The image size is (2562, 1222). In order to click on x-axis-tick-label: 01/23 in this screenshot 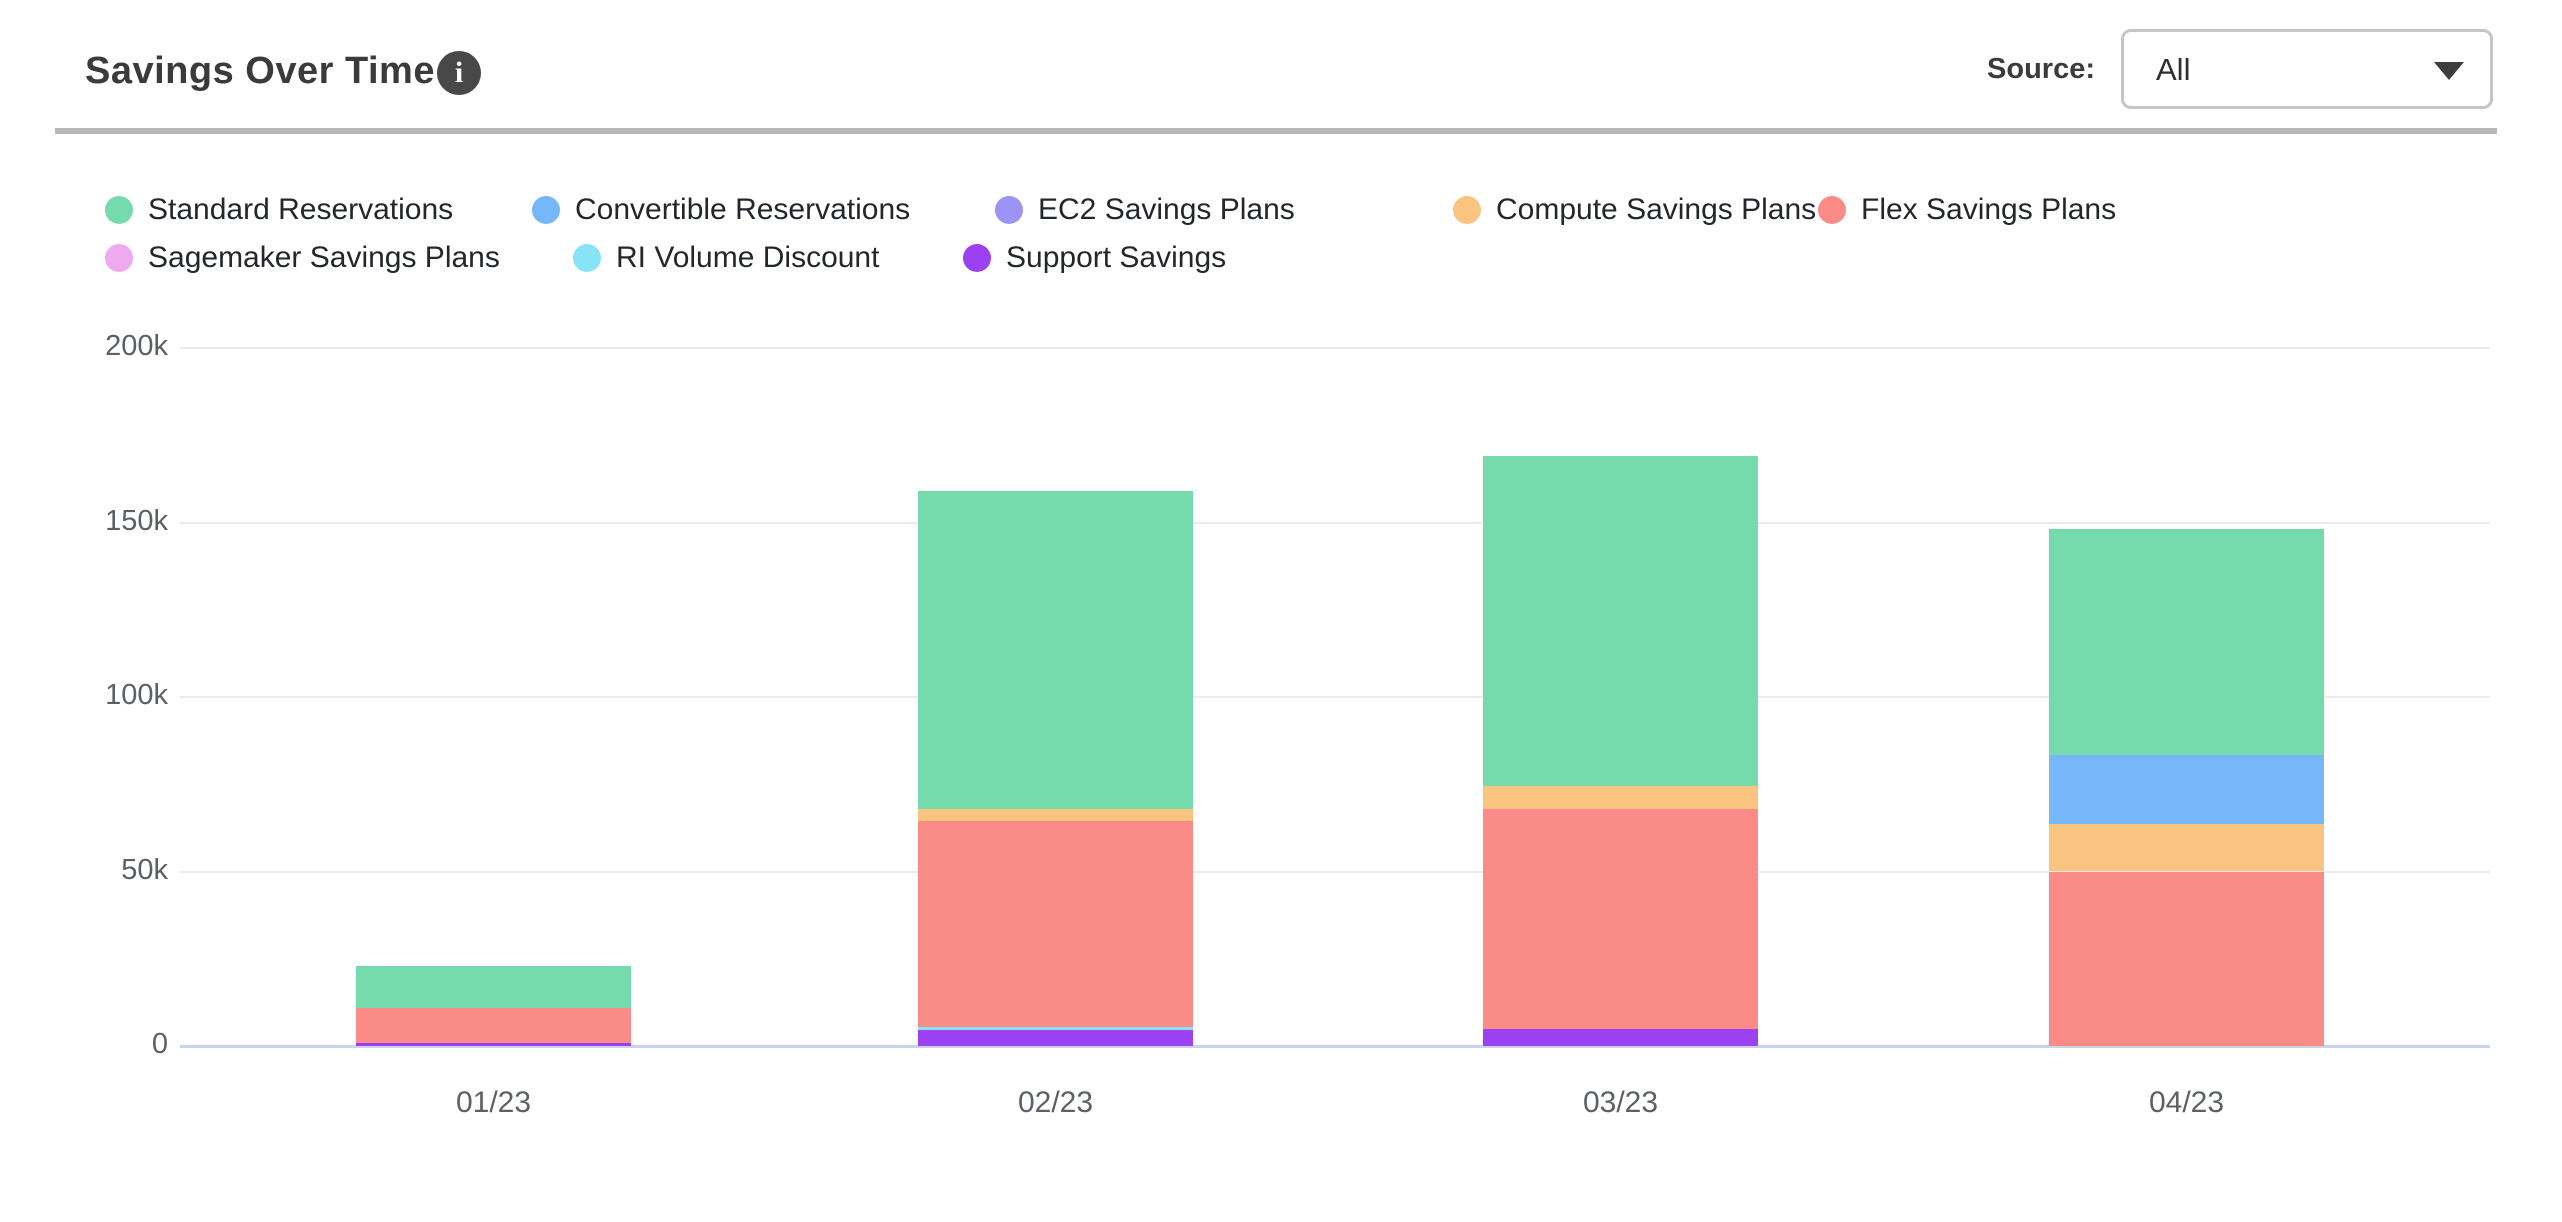, I will do `click(493, 1102)`.